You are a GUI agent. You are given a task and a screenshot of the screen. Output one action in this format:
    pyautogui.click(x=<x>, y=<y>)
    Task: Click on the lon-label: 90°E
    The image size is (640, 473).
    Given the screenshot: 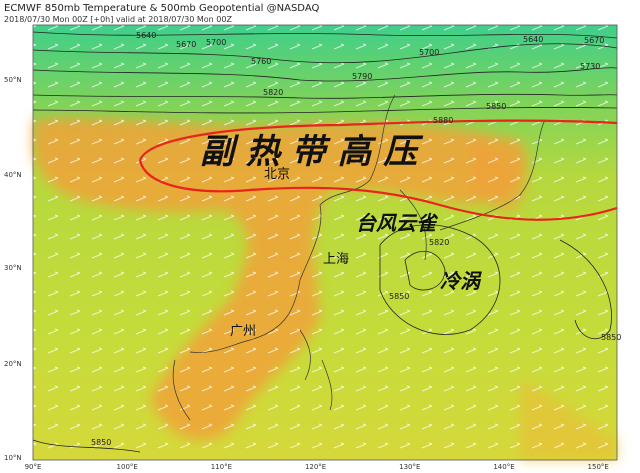 What is the action you would take?
    pyautogui.click(x=33, y=467)
    